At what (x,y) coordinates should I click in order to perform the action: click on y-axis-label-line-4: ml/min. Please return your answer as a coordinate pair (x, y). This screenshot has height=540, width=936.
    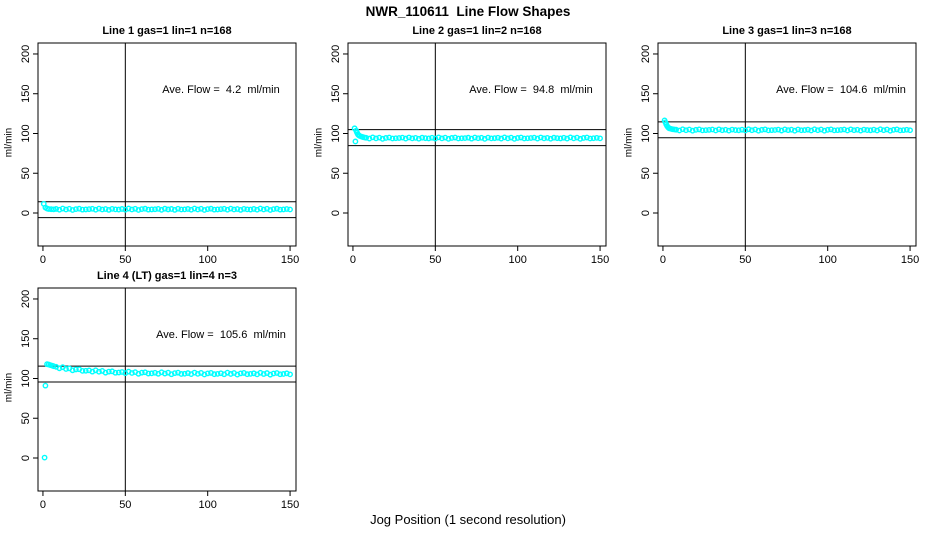
    Looking at the image, I should click on (9, 387).